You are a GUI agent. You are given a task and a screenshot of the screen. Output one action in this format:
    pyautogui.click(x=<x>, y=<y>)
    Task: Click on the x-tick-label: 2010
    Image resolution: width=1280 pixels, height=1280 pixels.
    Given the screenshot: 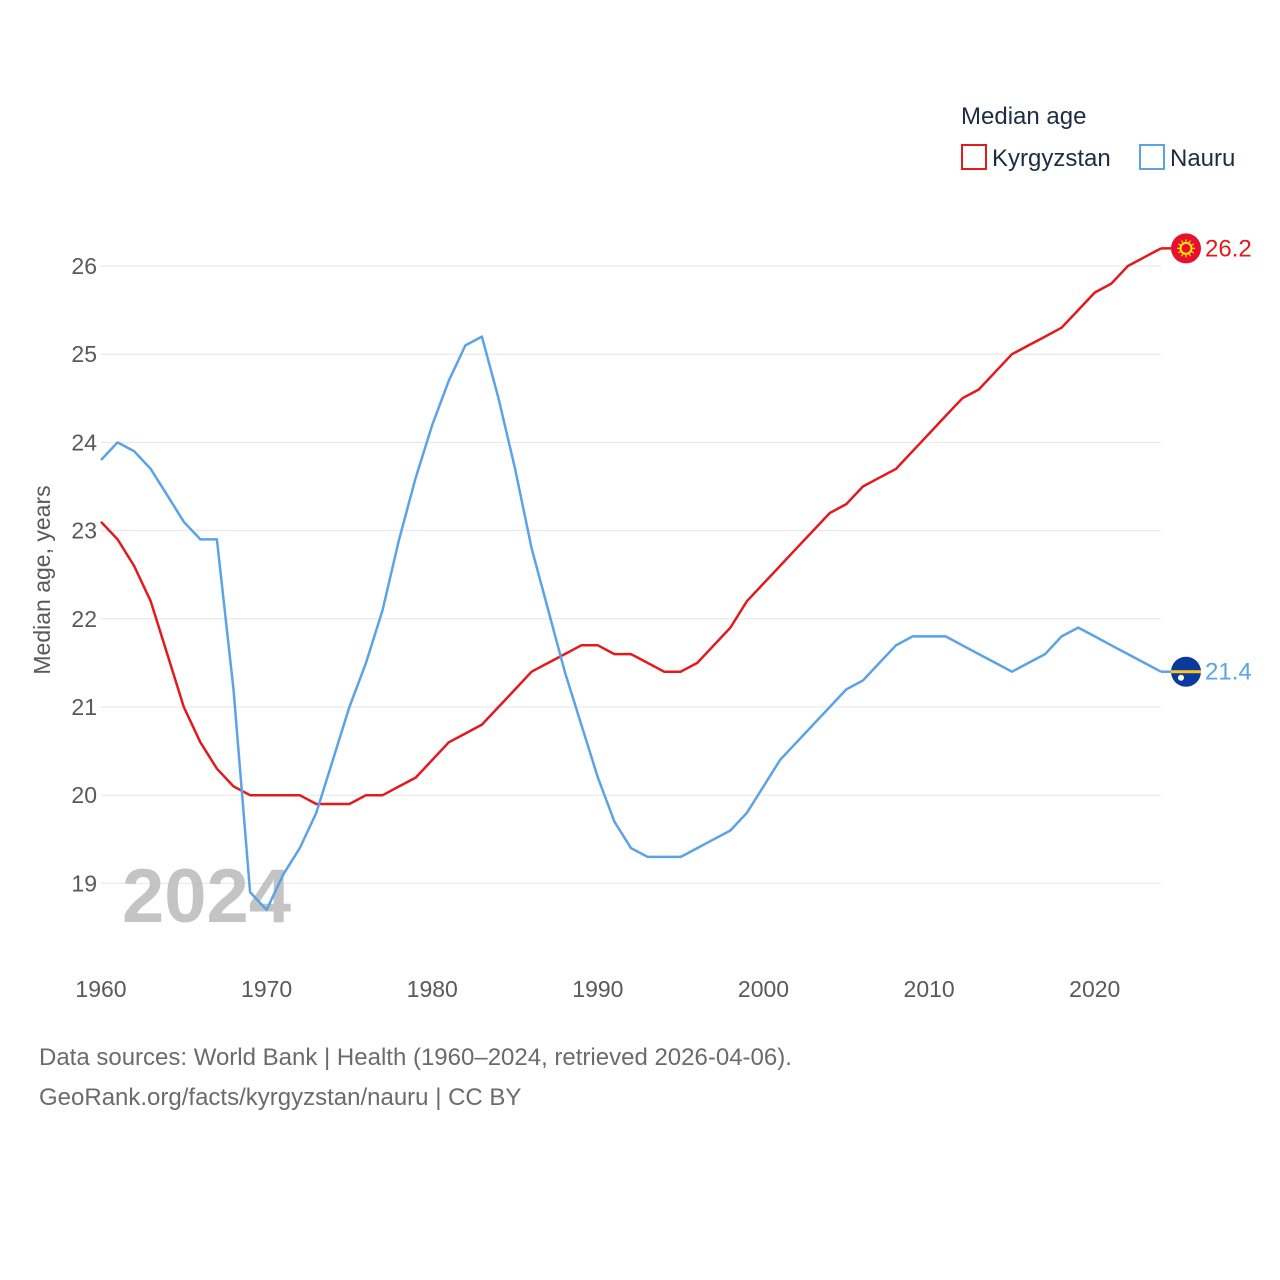 What is the action you would take?
    pyautogui.click(x=929, y=989)
    